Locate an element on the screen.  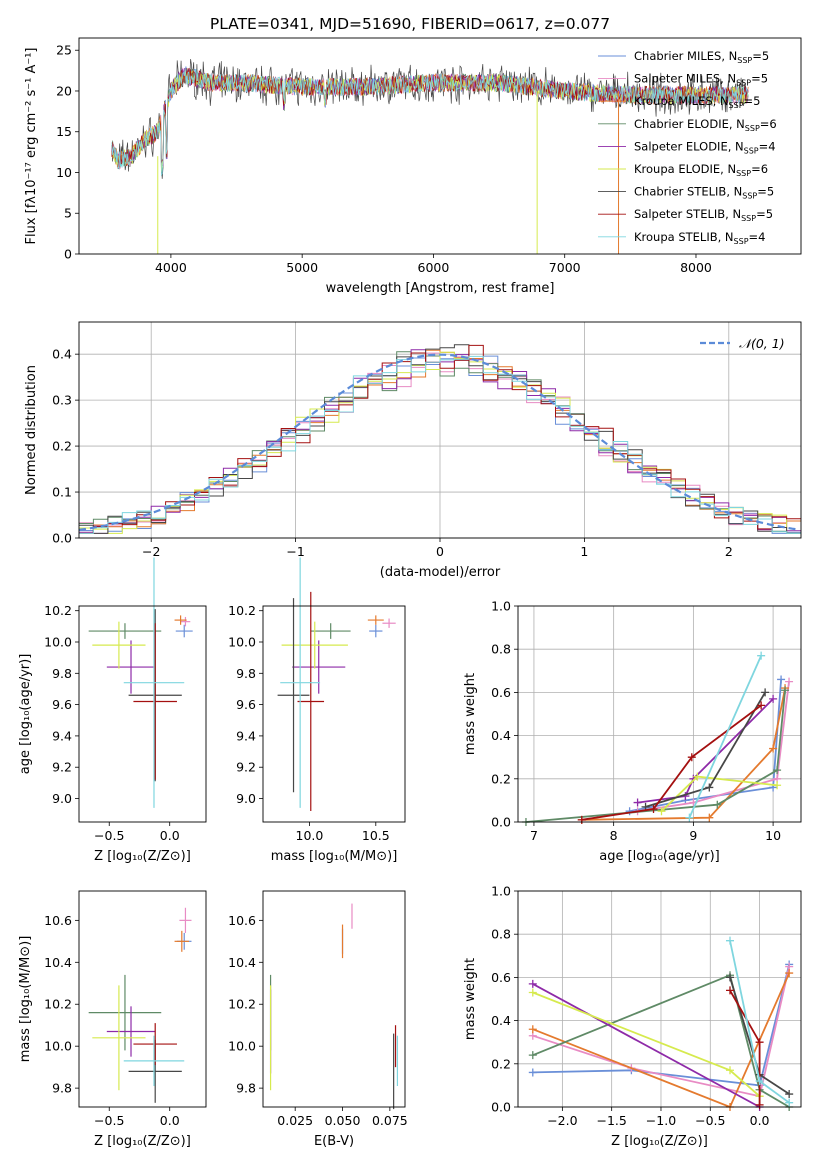
y-tick-label: 0.0 is located at coordinates (501, 1107).